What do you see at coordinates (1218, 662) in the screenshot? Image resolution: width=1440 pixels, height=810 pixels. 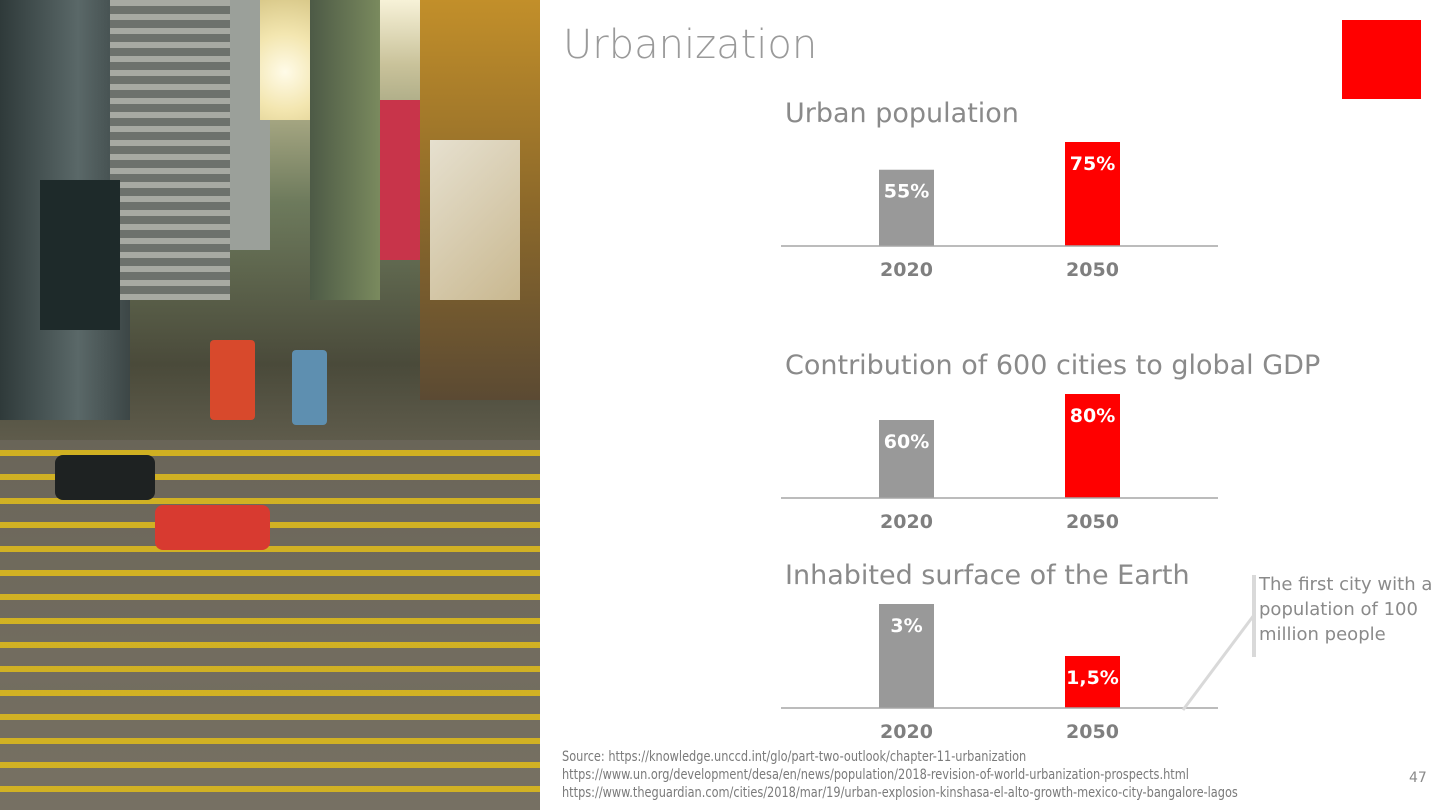 I see `callout-line` at bounding box center [1218, 662].